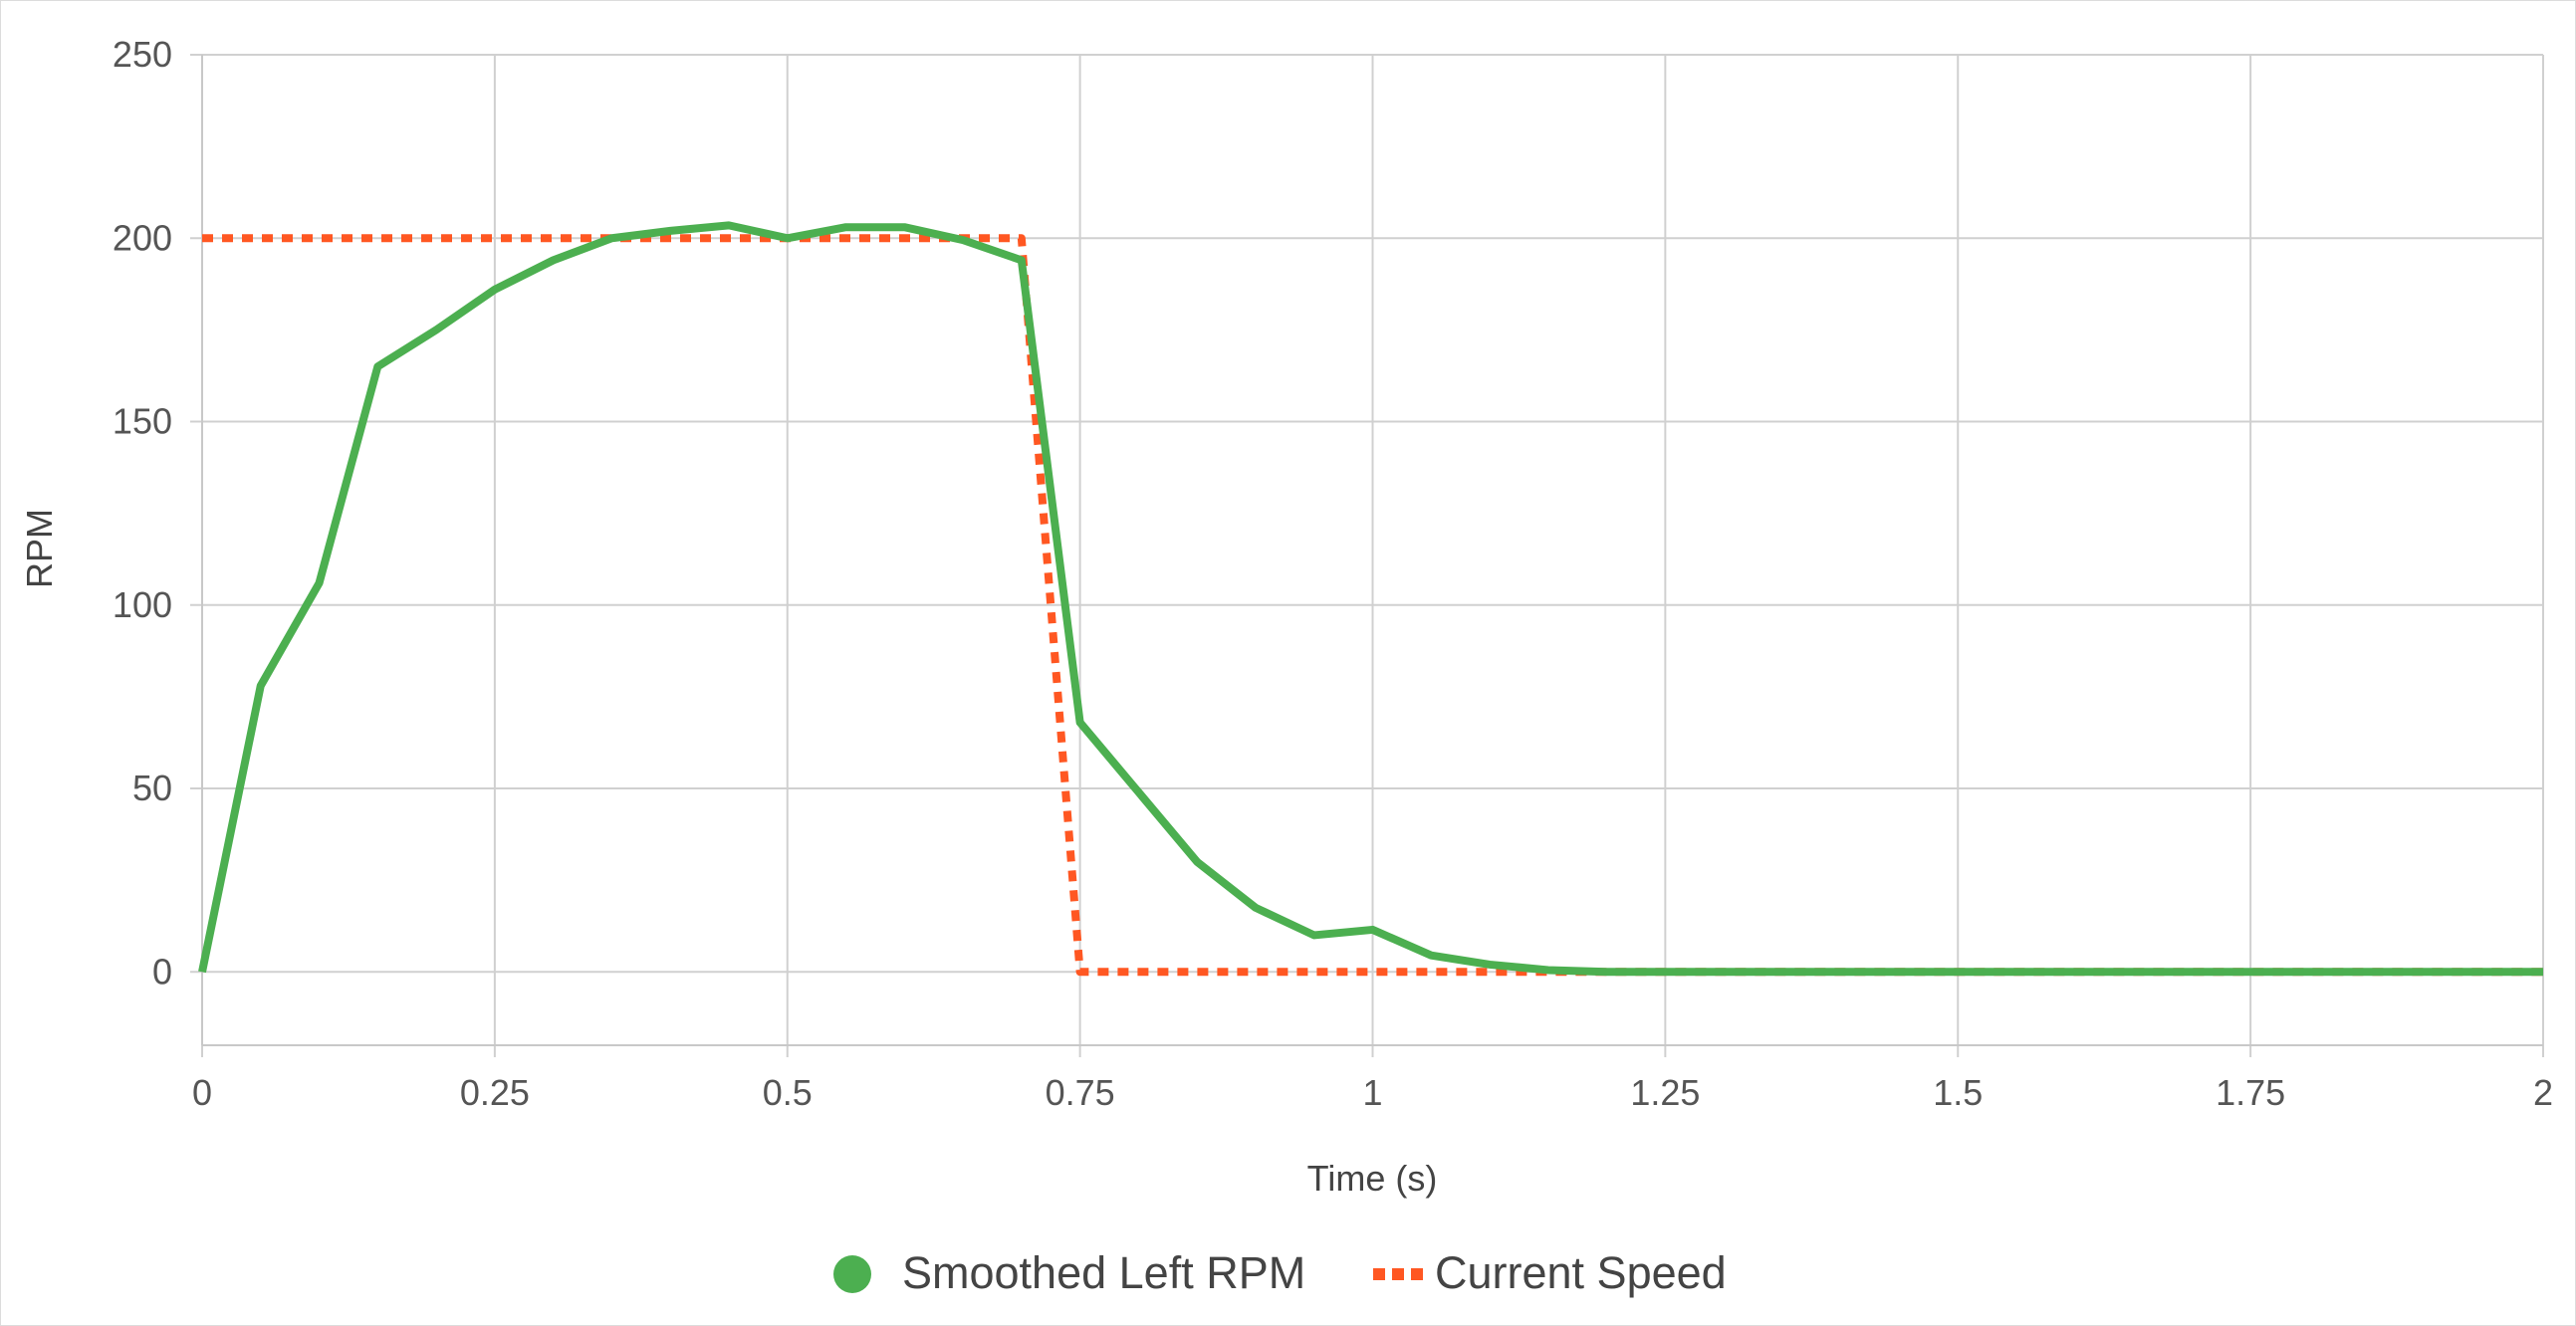 The image size is (2576, 1326). I want to click on y-axis-title: RPM, so click(39, 549).